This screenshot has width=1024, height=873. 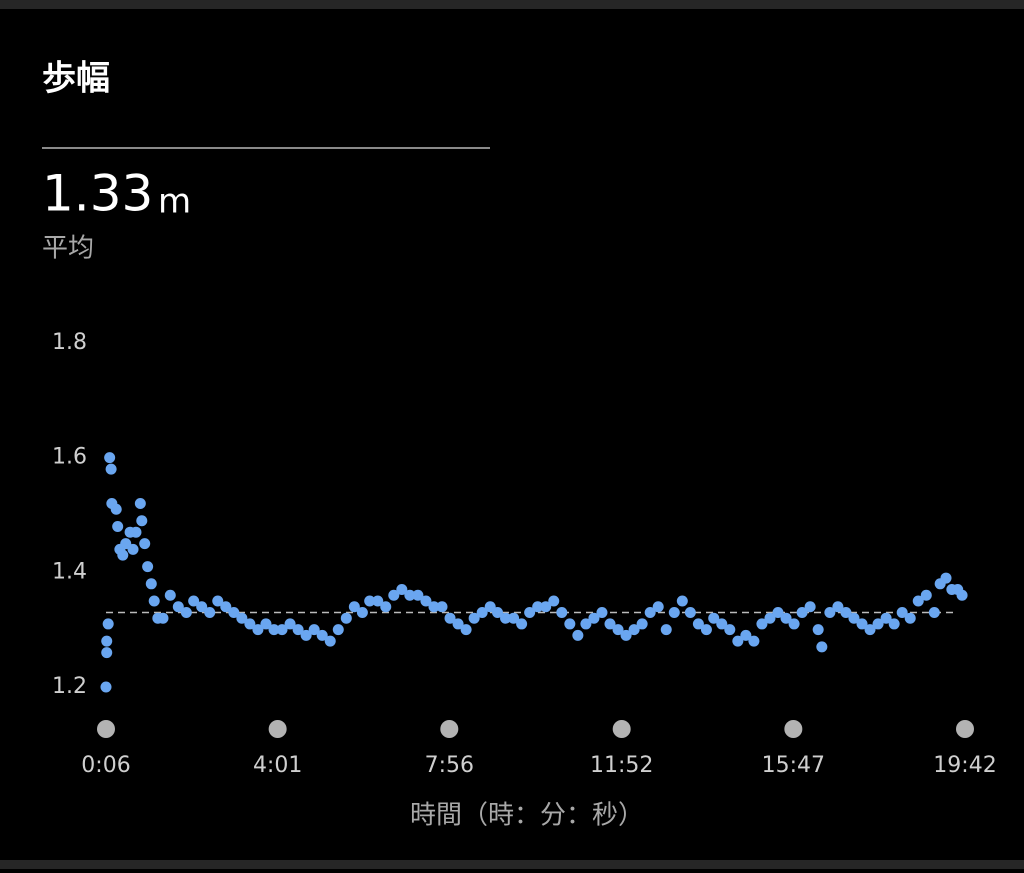 I want to click on x-tick-label: 15:47, so click(x=793, y=765).